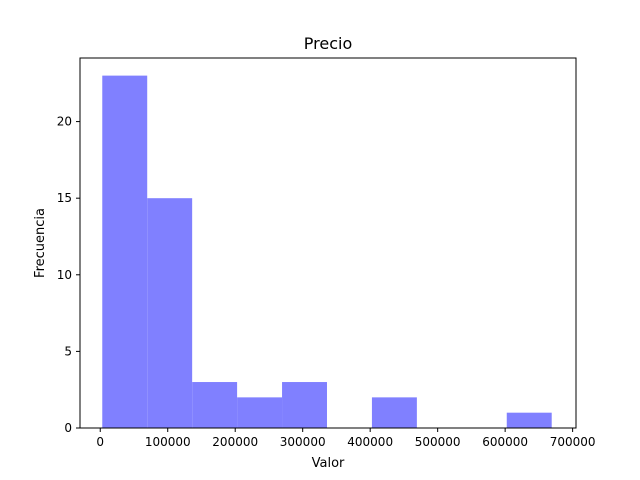 The image size is (640, 480). What do you see at coordinates (438, 442) in the screenshot?
I see `x-tick-label: 500000` at bounding box center [438, 442].